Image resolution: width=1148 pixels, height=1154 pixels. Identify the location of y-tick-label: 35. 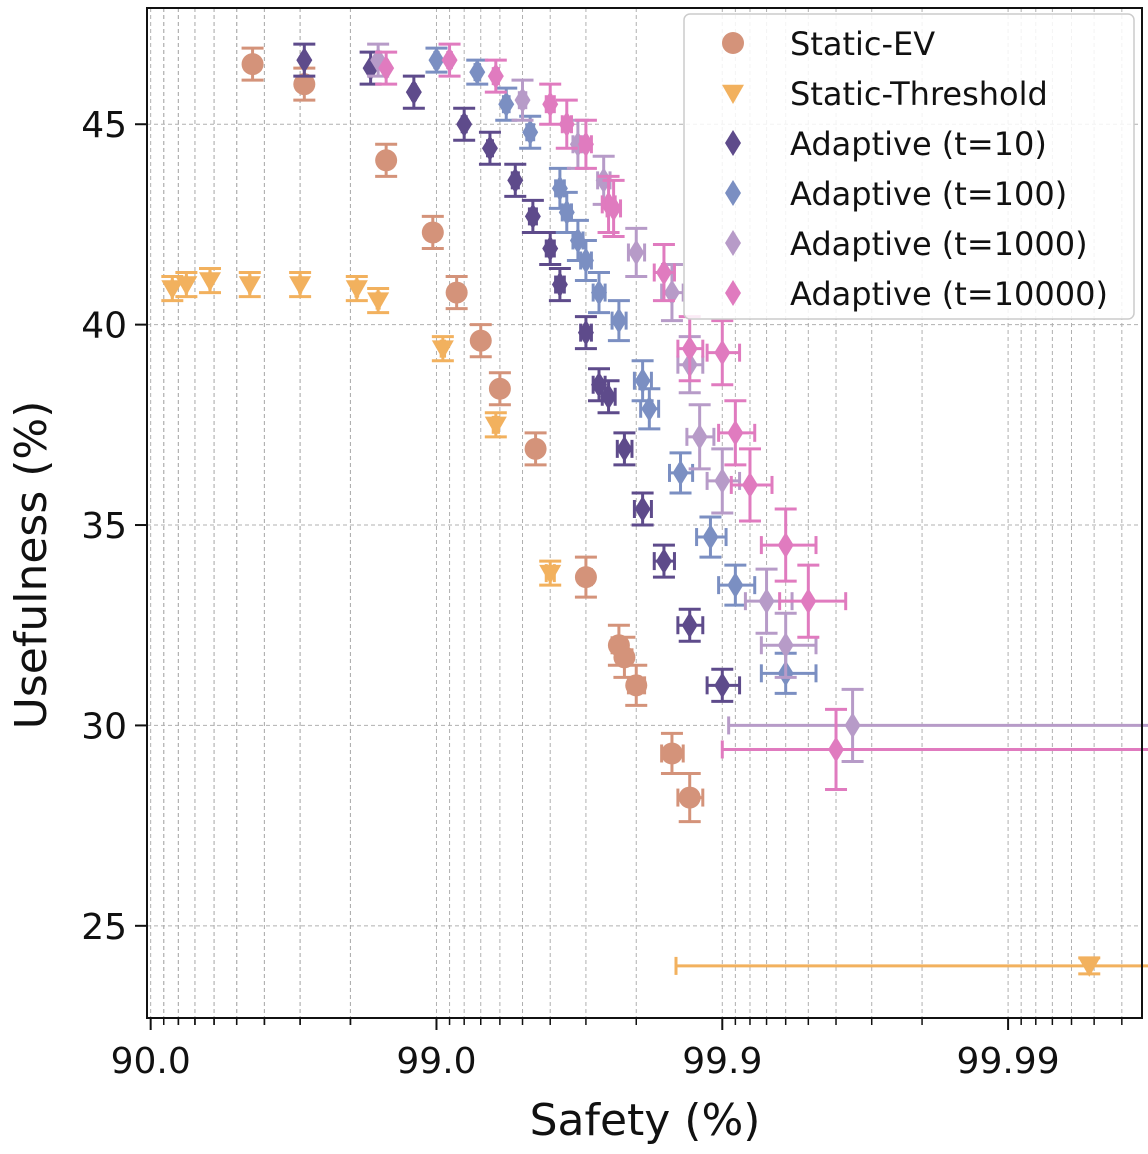
(104, 526).